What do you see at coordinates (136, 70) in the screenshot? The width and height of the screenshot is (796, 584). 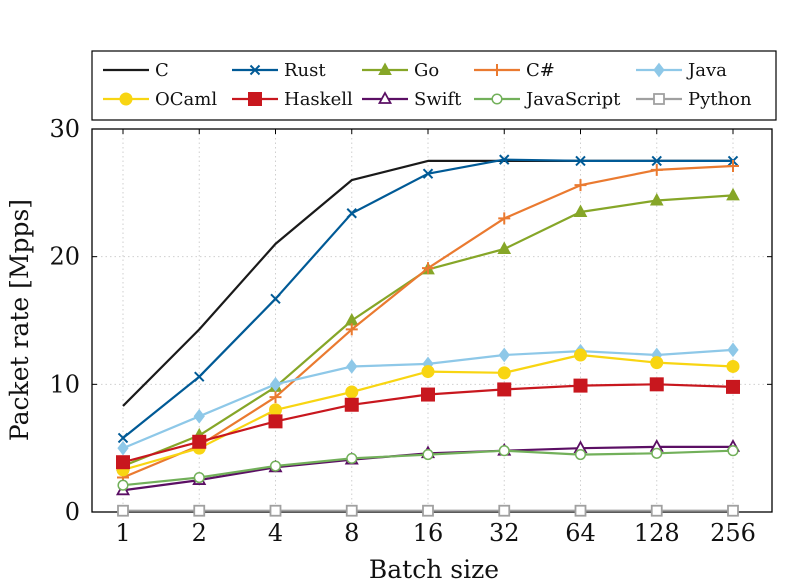 I see `legend-item-c: C` at bounding box center [136, 70].